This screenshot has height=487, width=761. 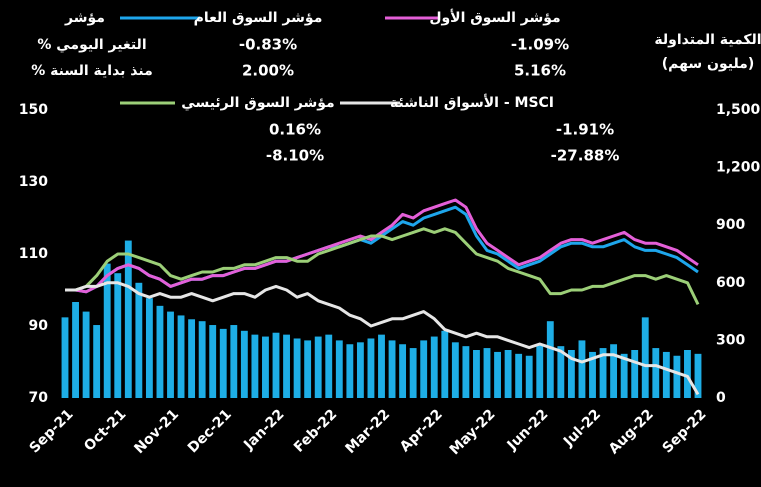 What do you see at coordinates (738, 168) in the screenshot?
I see `y2-tick-label: 1,200` at bounding box center [738, 168].